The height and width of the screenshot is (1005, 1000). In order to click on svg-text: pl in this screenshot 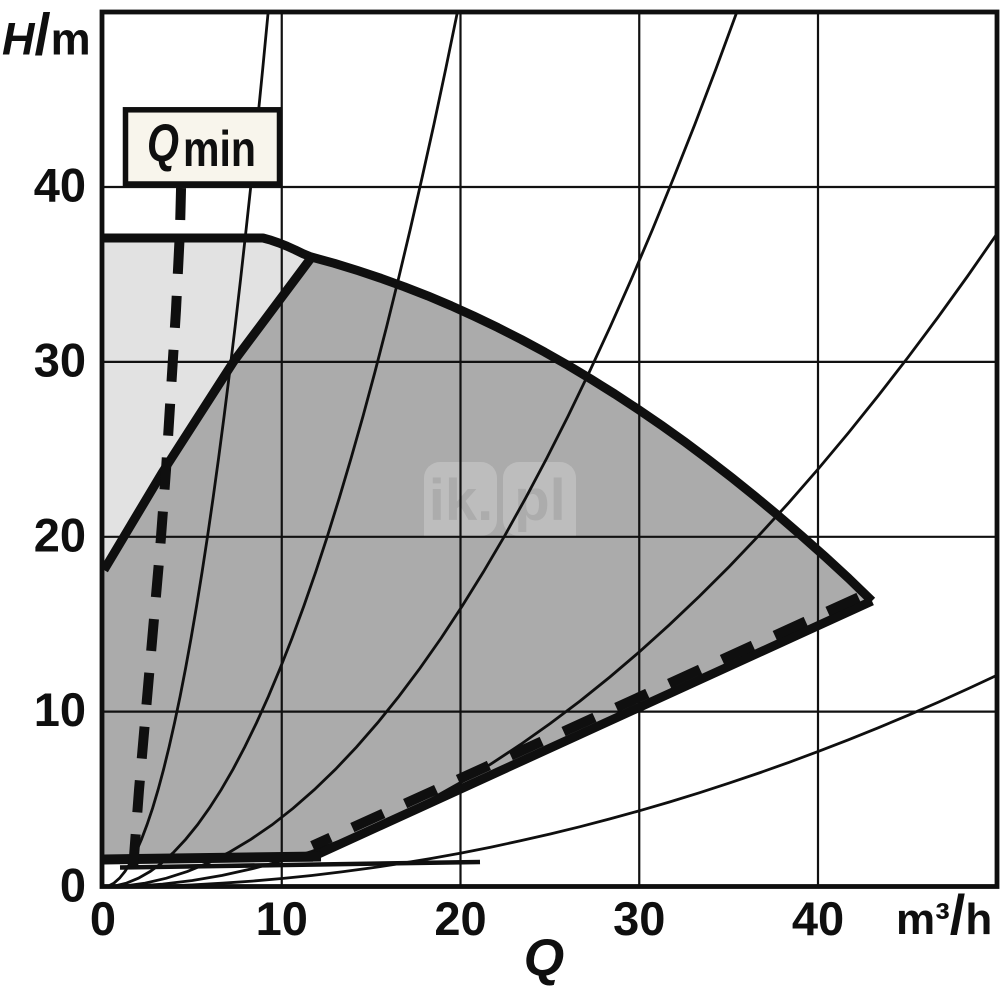, I will do `click(540, 500)`.